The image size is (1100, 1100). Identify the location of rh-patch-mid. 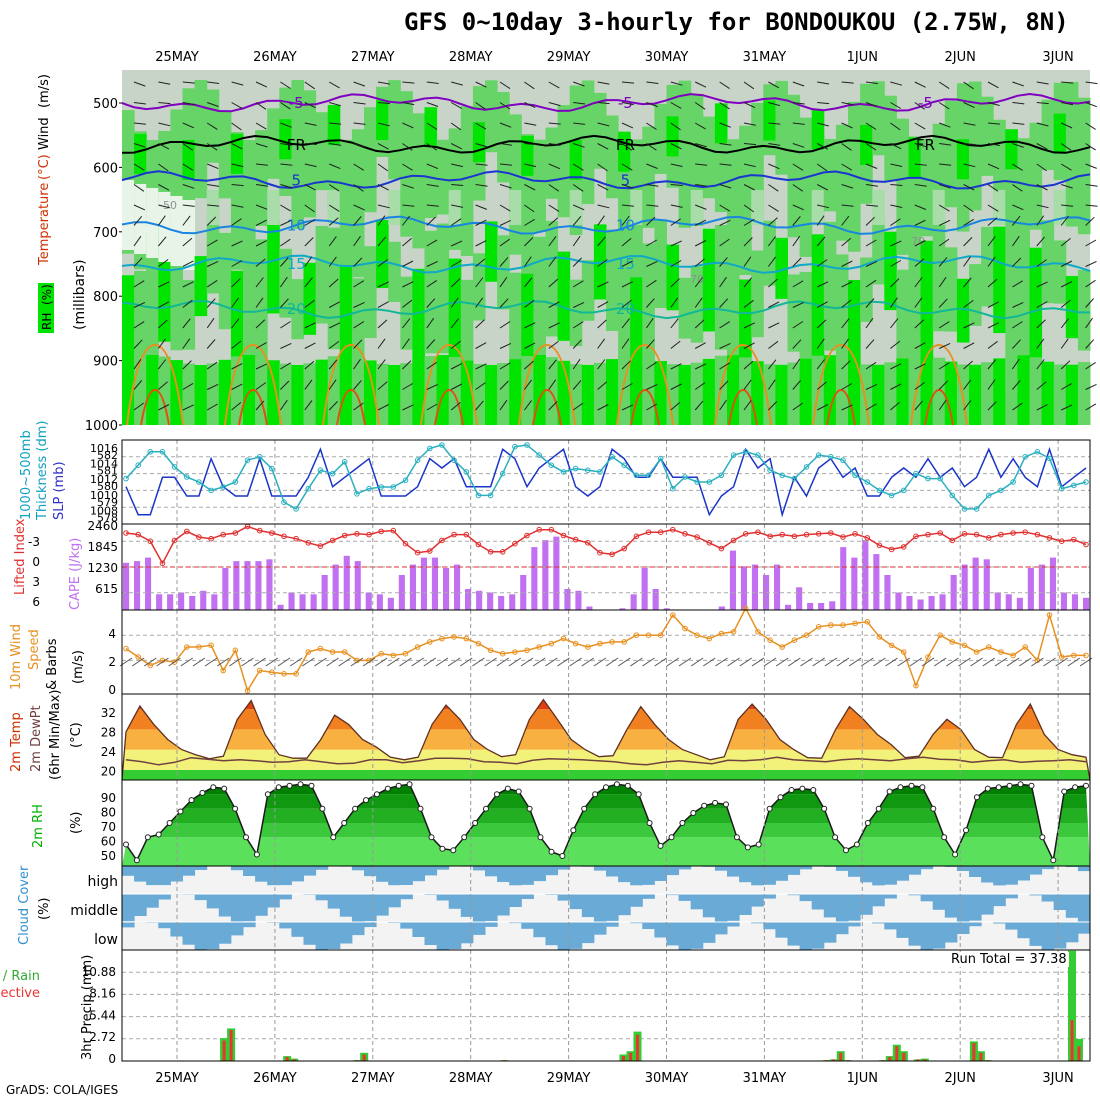
(394, 130).